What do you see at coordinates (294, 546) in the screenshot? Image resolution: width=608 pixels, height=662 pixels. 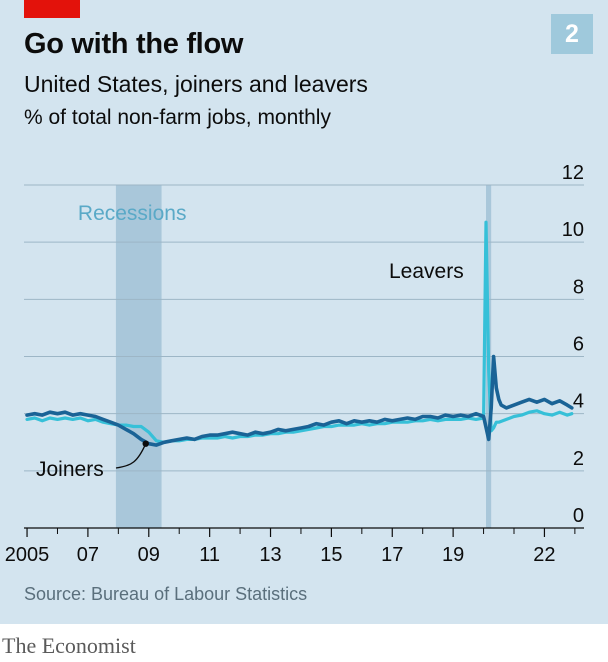 I see `x-axis: 2005 07 09 11 13 15 17 19 22` at bounding box center [294, 546].